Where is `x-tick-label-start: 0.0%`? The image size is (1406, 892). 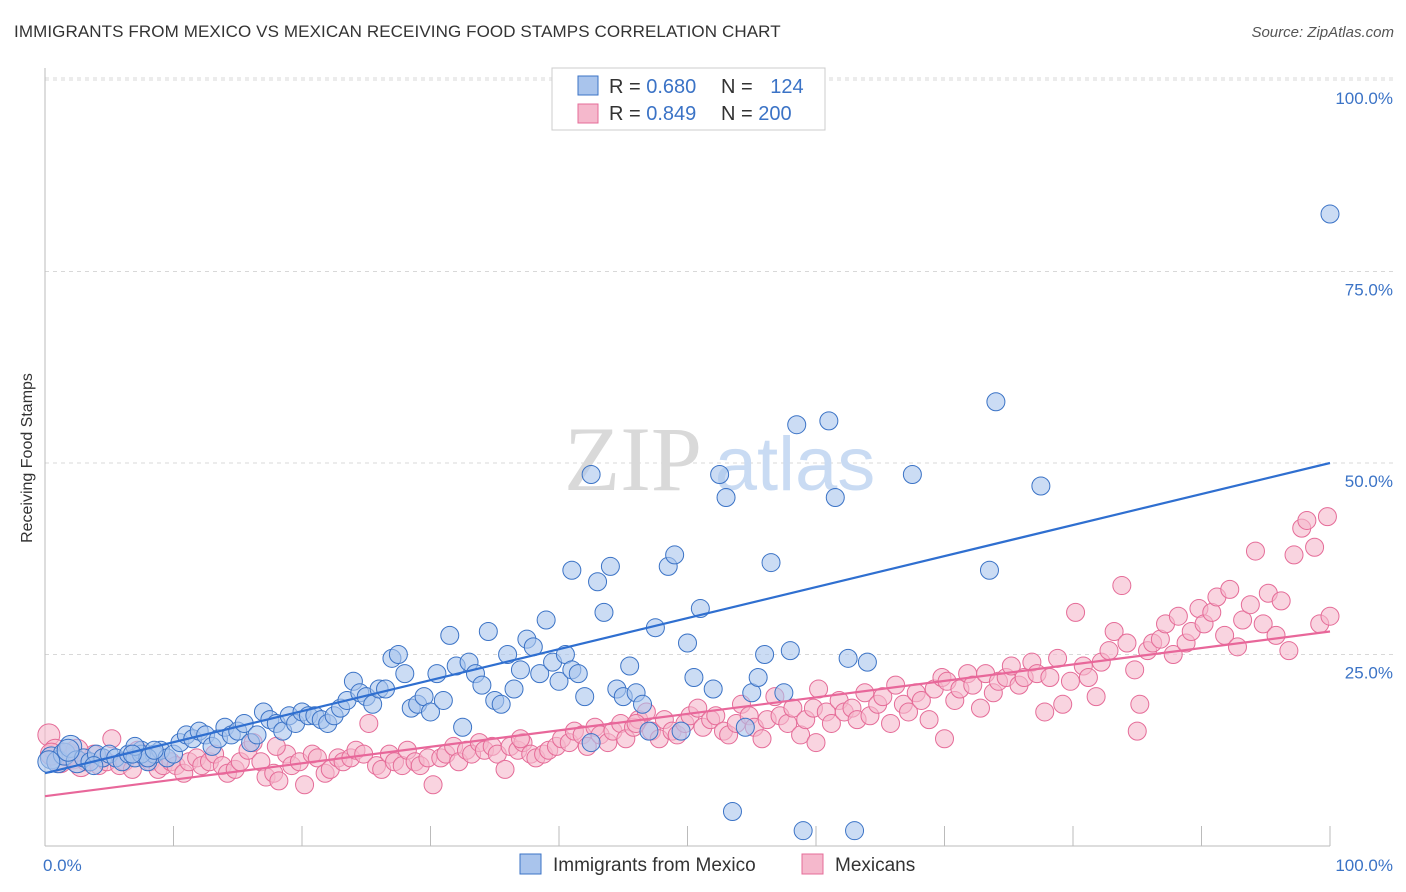
x-tick-label-start: 0.0% is located at coordinates (62, 865).